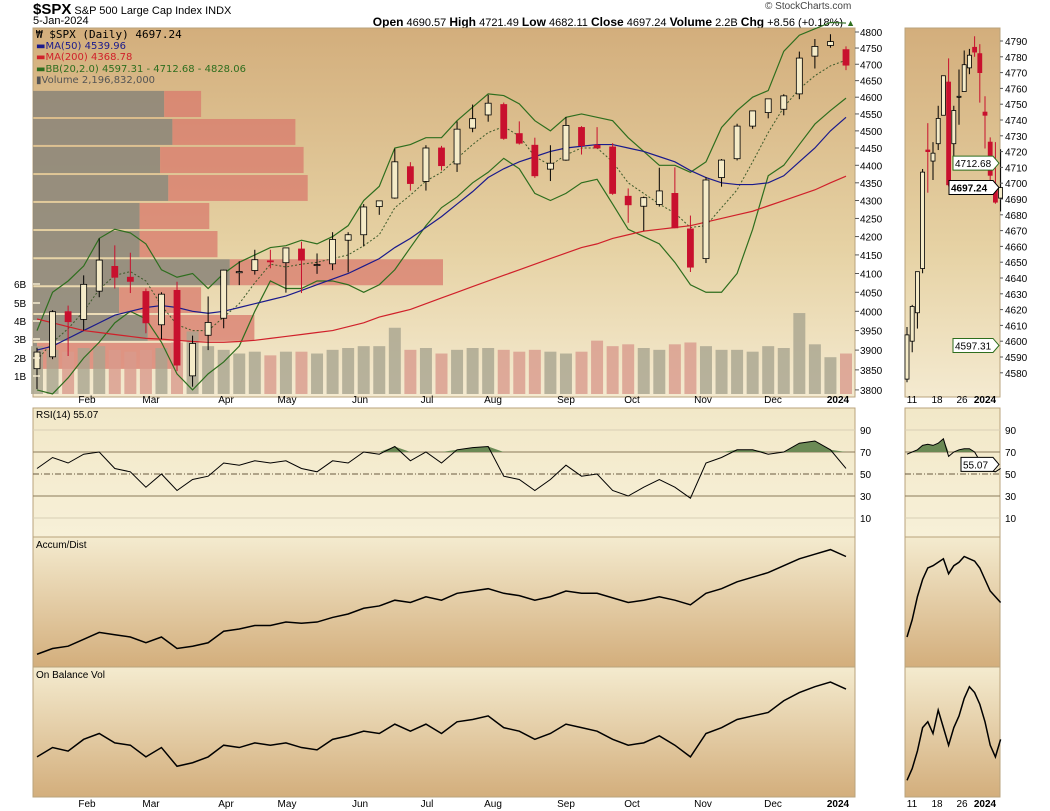 The height and width of the screenshot is (811, 1050). I want to click on inset-y-tick-label: 4730, so click(1016, 137).